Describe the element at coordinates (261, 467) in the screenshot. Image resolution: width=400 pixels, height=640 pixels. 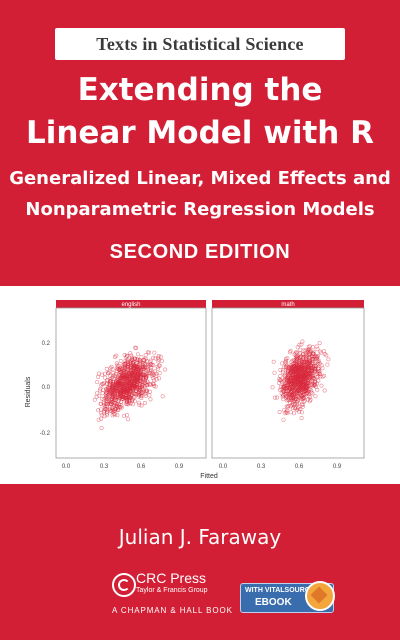
I see `x-tick-label: 0.3` at that location.